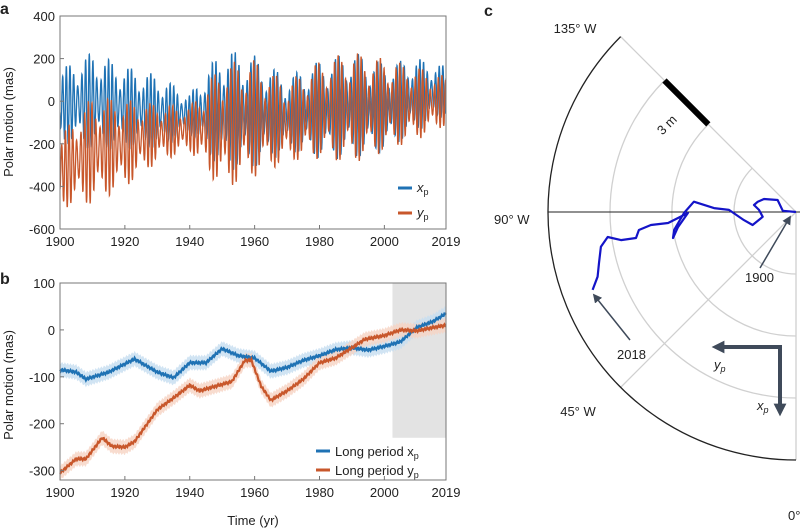  I want to click on axis-direction-corner, so click(751, 376).